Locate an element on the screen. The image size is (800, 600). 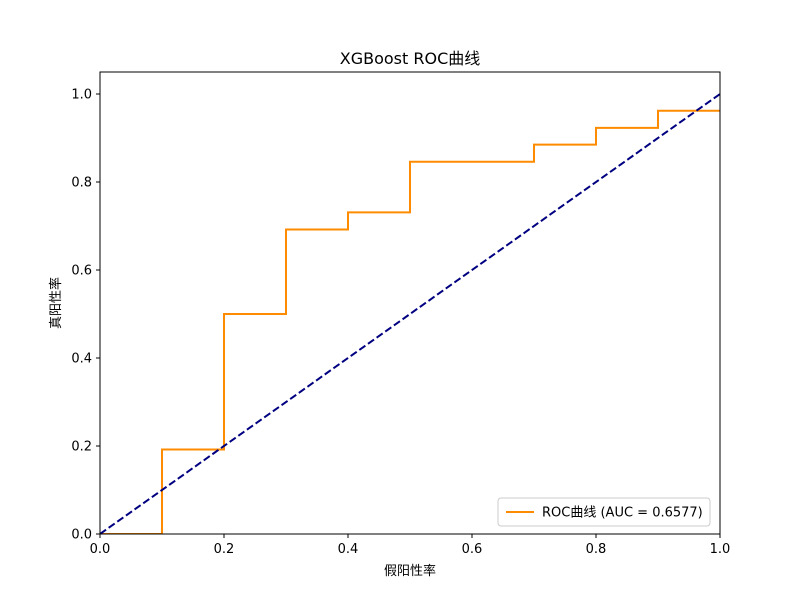
x-tick-label: 1.0 is located at coordinates (720, 549).